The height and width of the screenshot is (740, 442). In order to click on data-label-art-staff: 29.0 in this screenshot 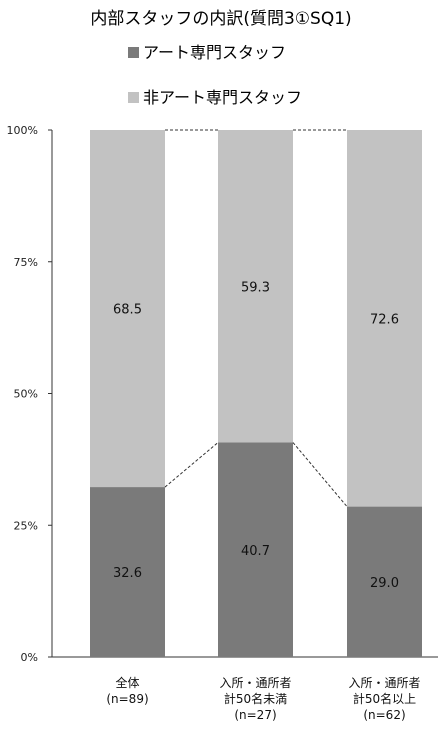, I will do `click(384, 583)`.